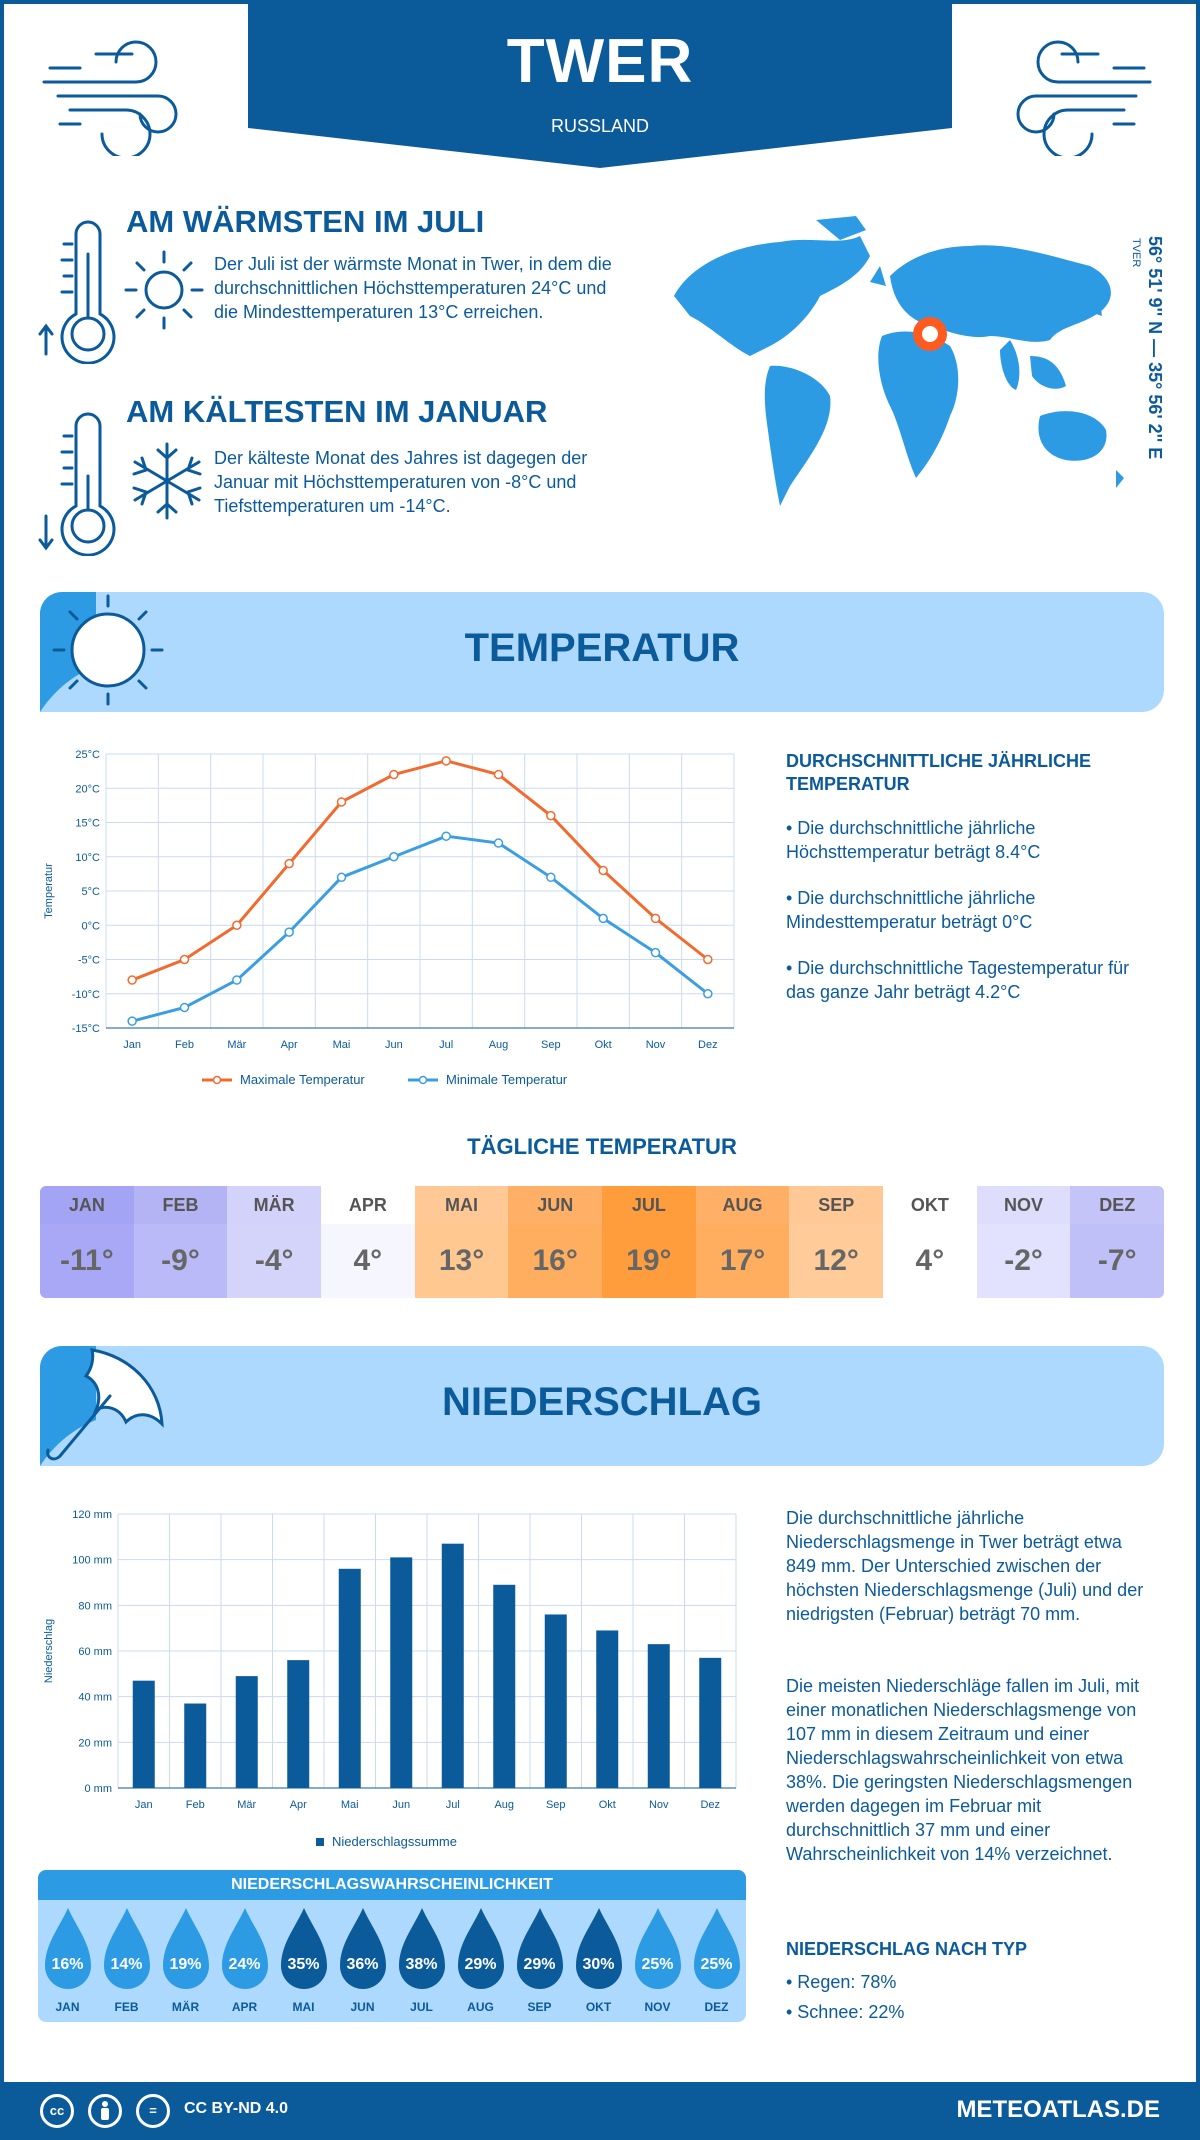 This screenshot has width=1200, height=2140. I want to click on probability-value: 38%, so click(421, 1964).